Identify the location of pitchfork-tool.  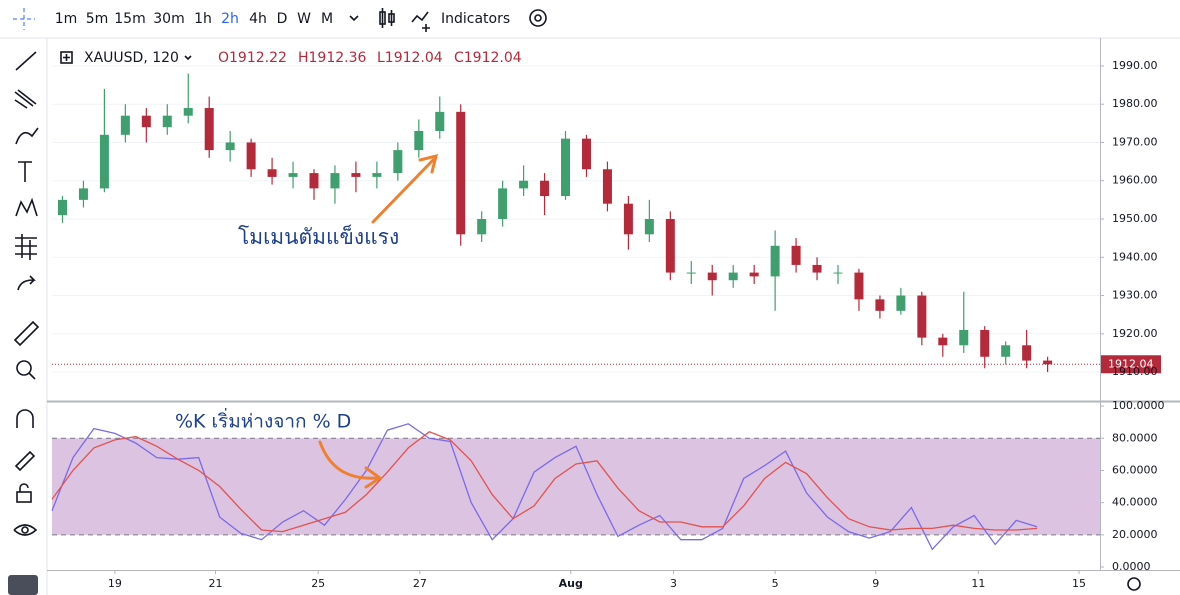
(25, 99).